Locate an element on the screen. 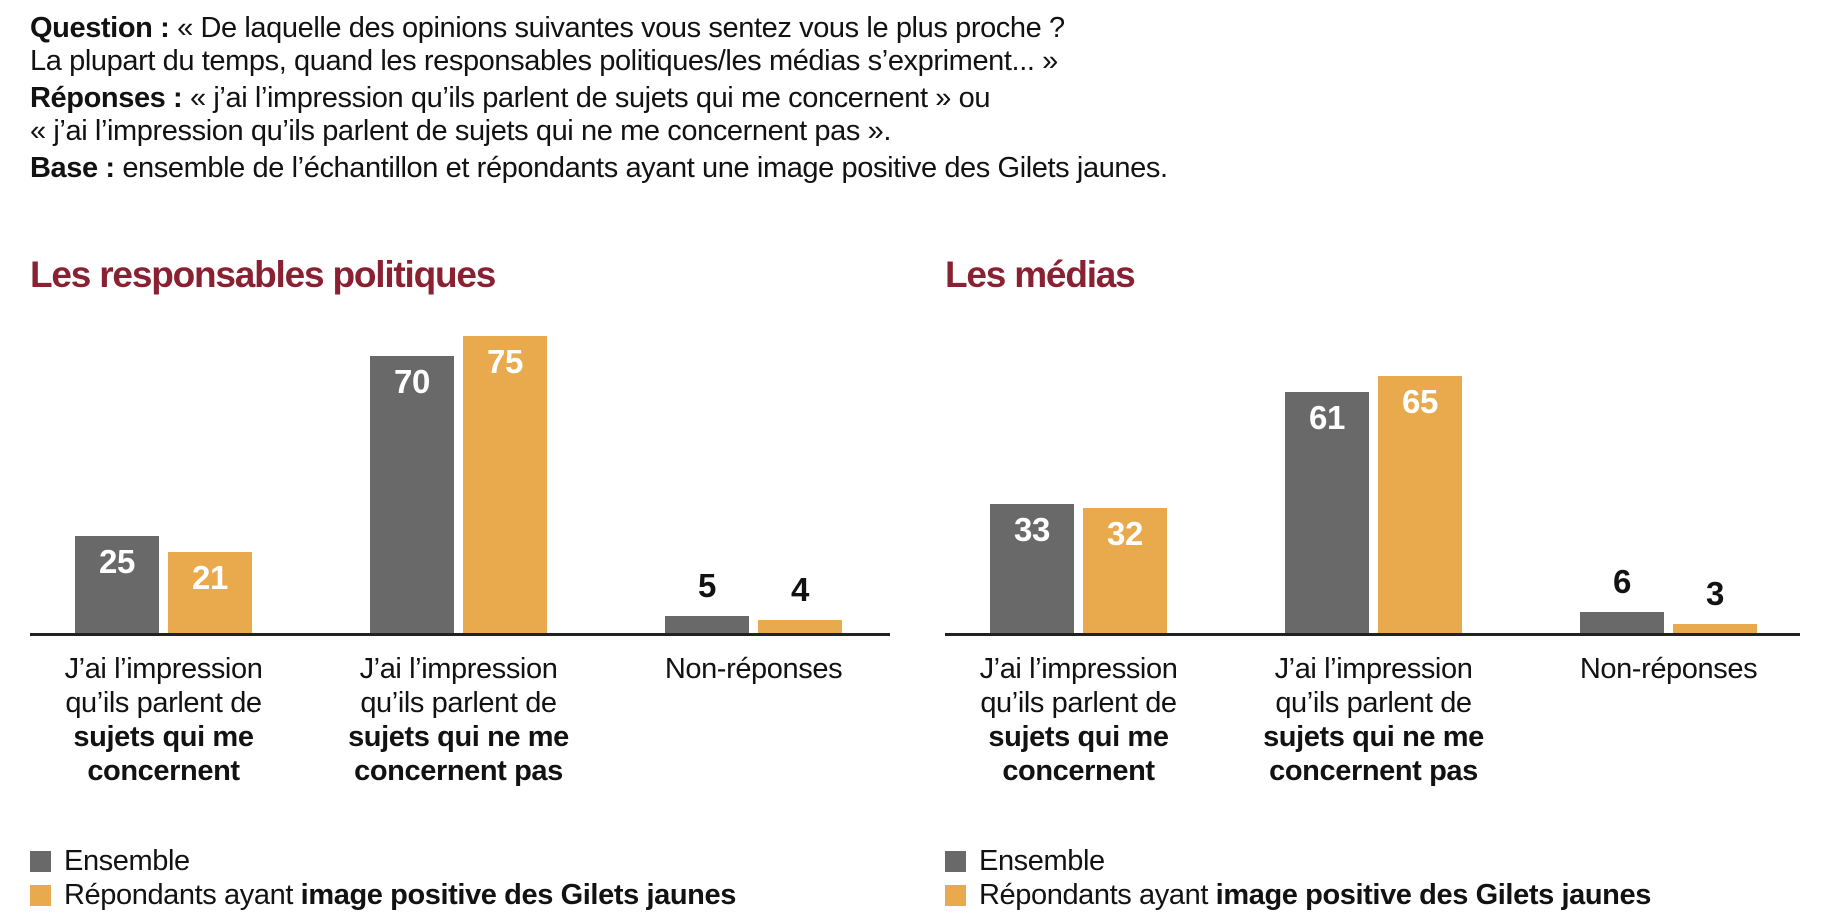 The height and width of the screenshot is (924, 1832). base-label: Base : is located at coordinates (72, 168).